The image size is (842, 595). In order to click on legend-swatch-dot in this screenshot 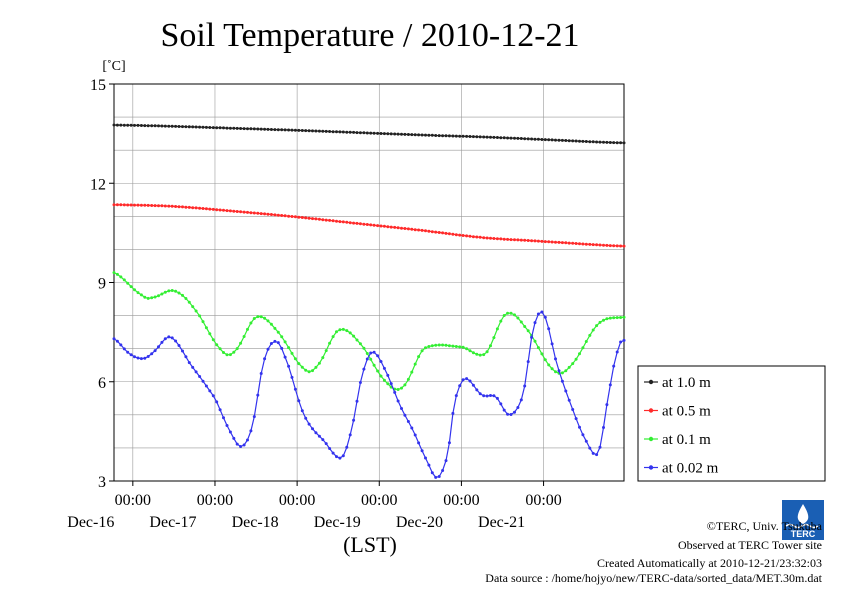, I will do `click(651, 410)`.